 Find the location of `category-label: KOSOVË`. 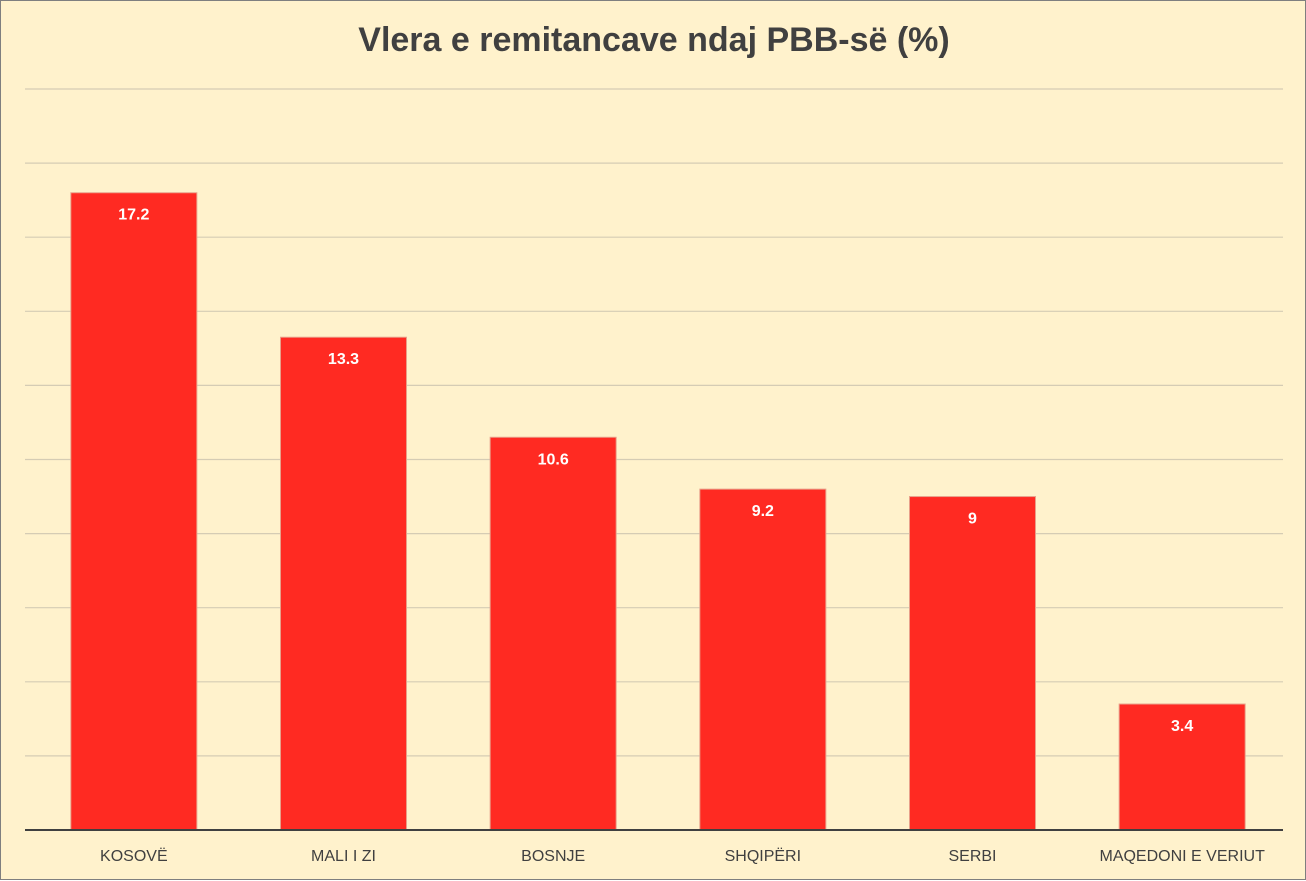

category-label: KOSOVË is located at coordinates (134, 856).